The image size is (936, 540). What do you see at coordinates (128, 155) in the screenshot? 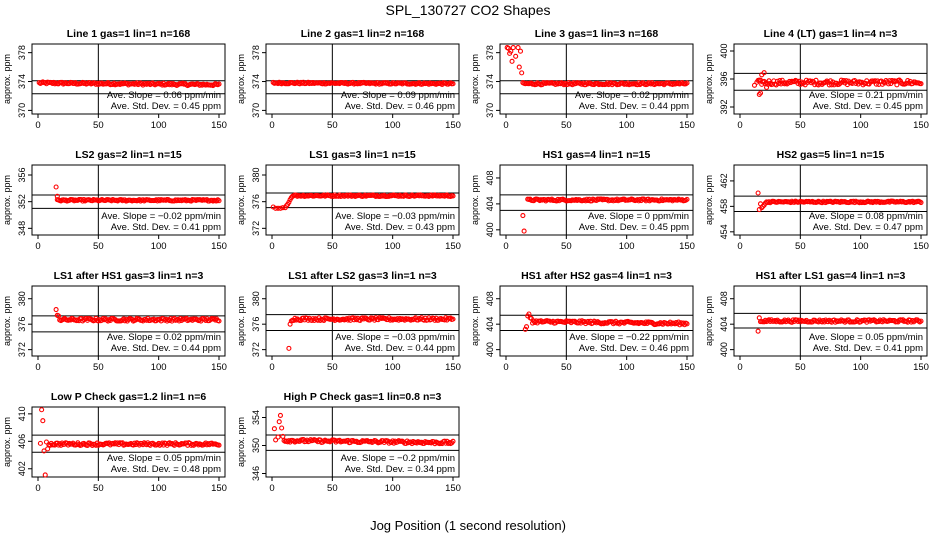
I see `subplot-title: LS2 gas=2 lin=1 n=15` at bounding box center [128, 155].